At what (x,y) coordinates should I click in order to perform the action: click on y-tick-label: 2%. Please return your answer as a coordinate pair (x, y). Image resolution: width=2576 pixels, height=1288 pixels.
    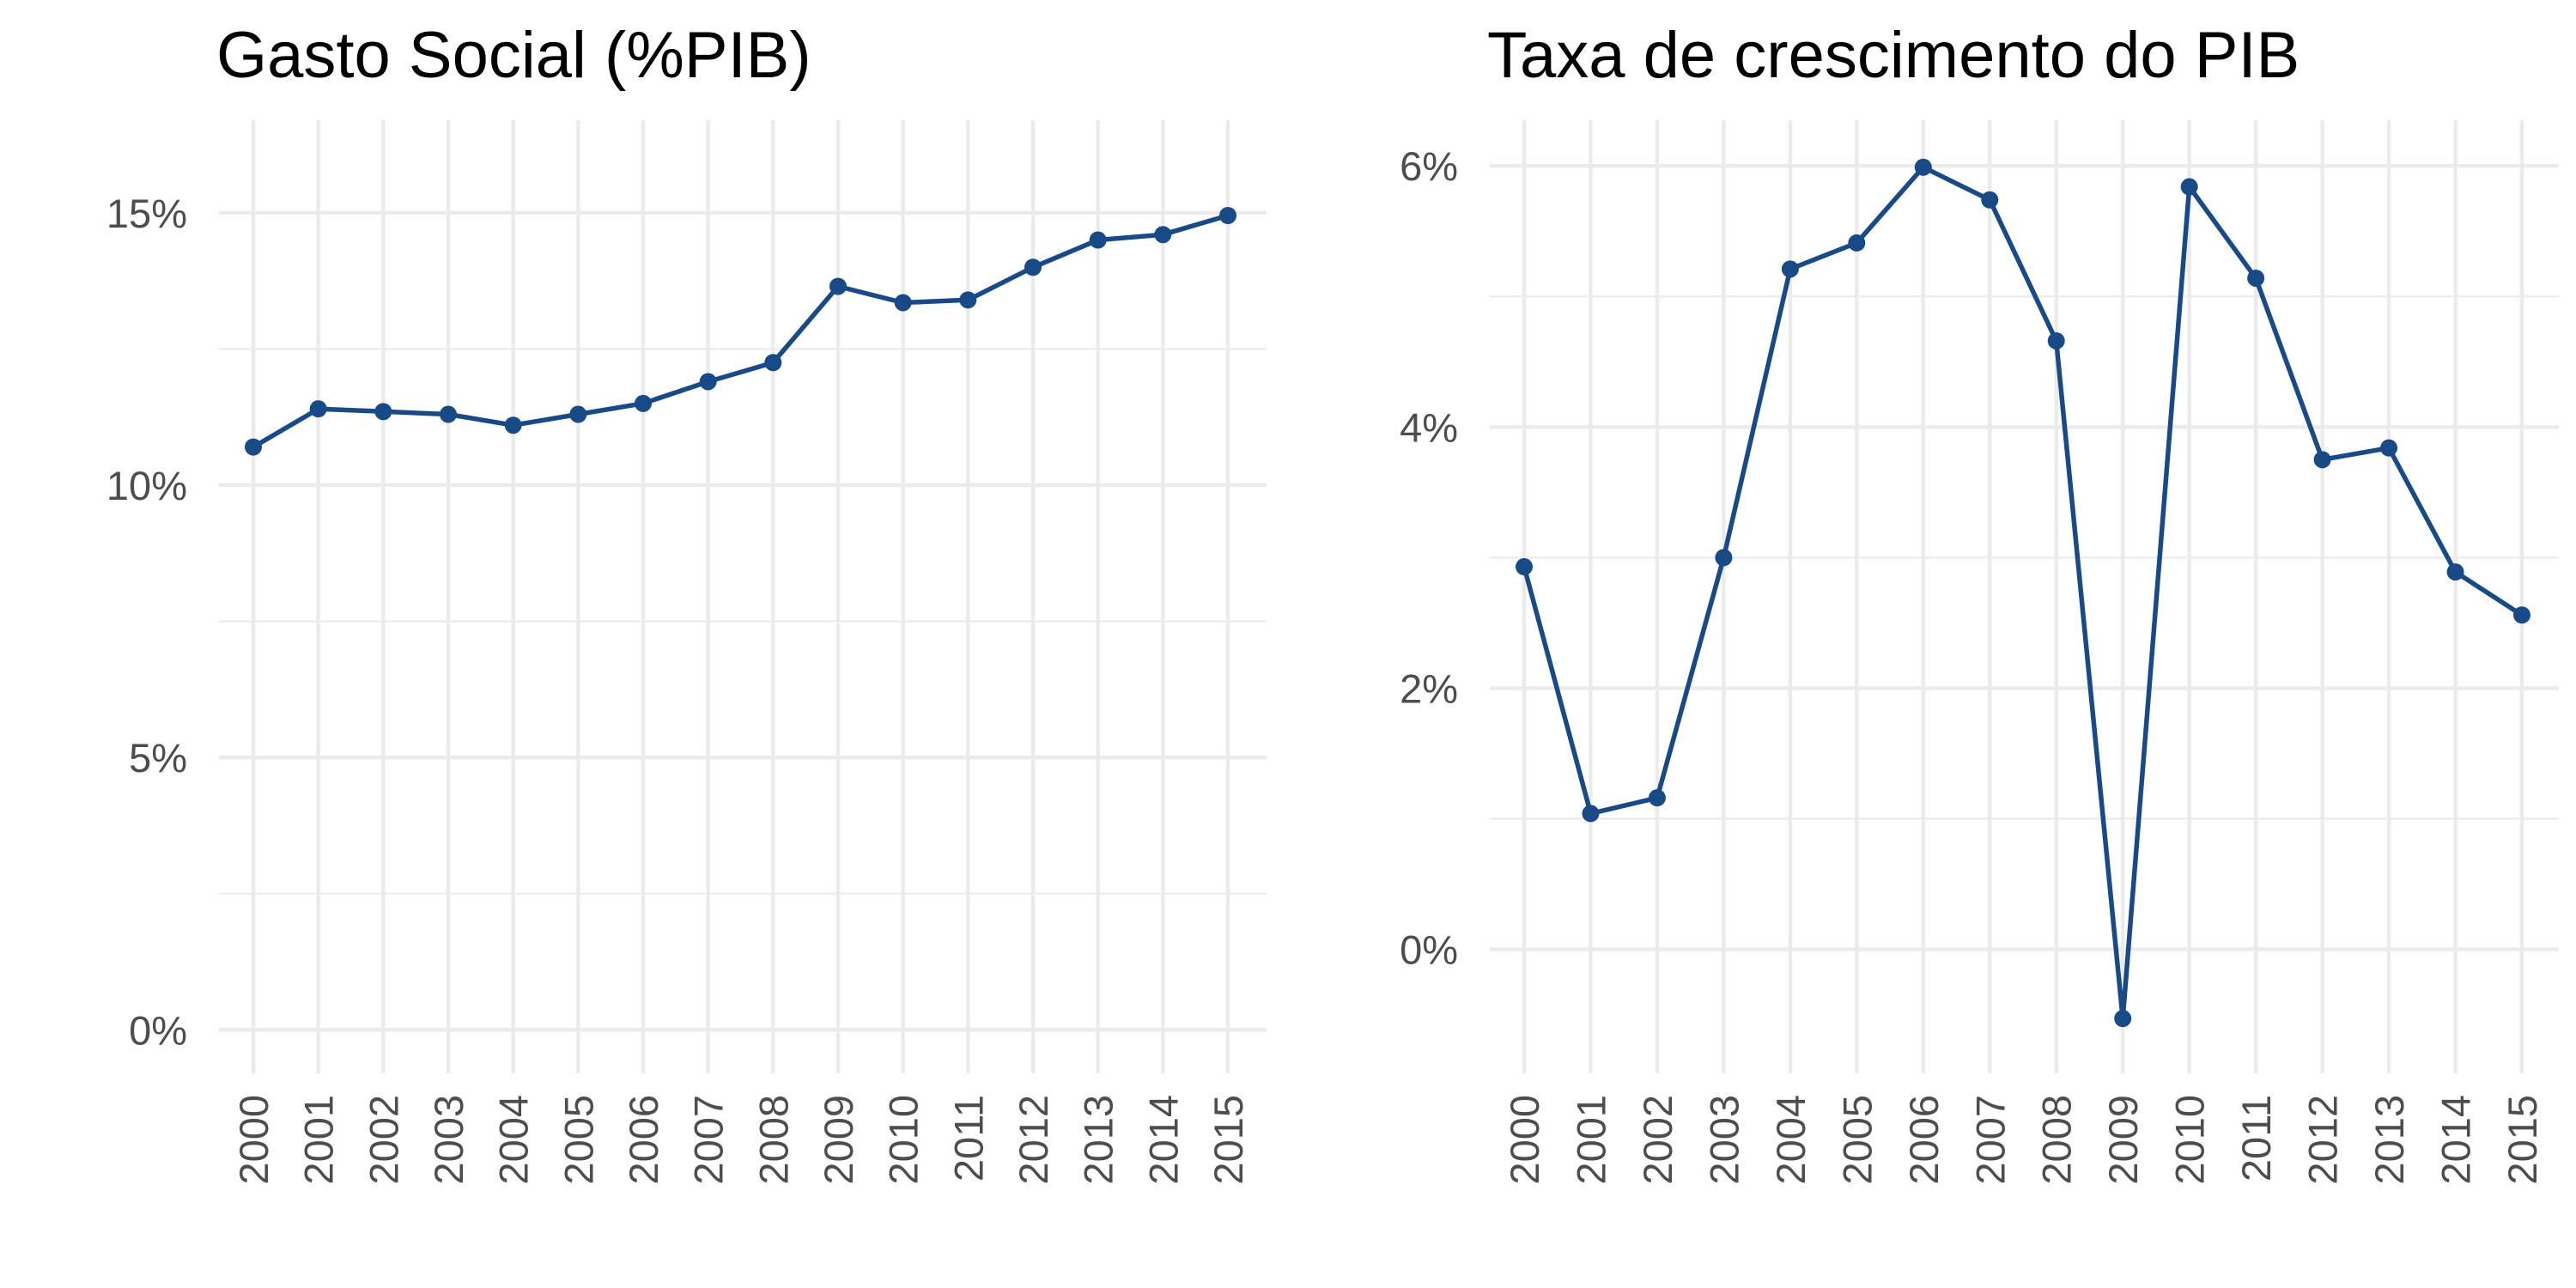
    Looking at the image, I should click on (1429, 688).